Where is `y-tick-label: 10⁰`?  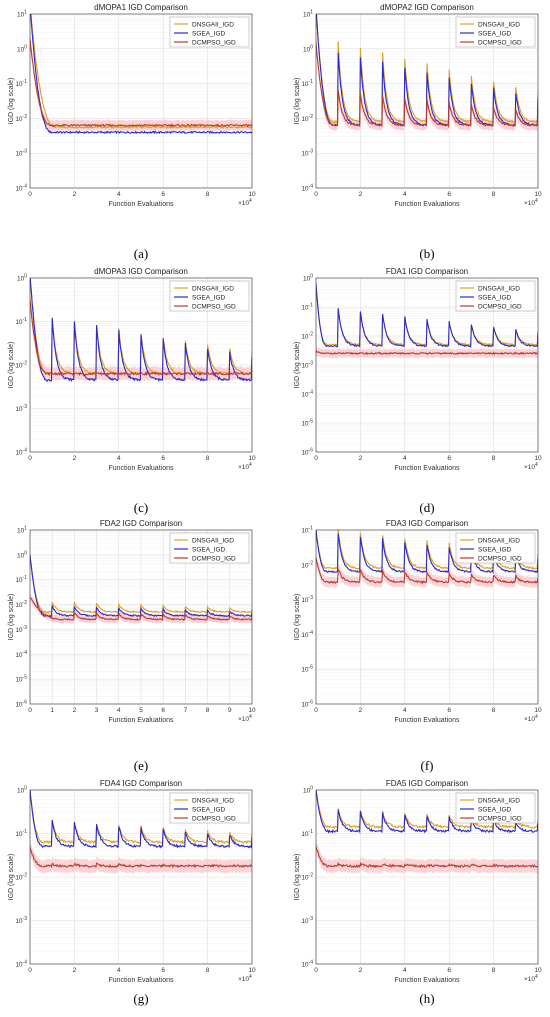
y-tick-label: 10⁰ is located at coordinates (308, 48).